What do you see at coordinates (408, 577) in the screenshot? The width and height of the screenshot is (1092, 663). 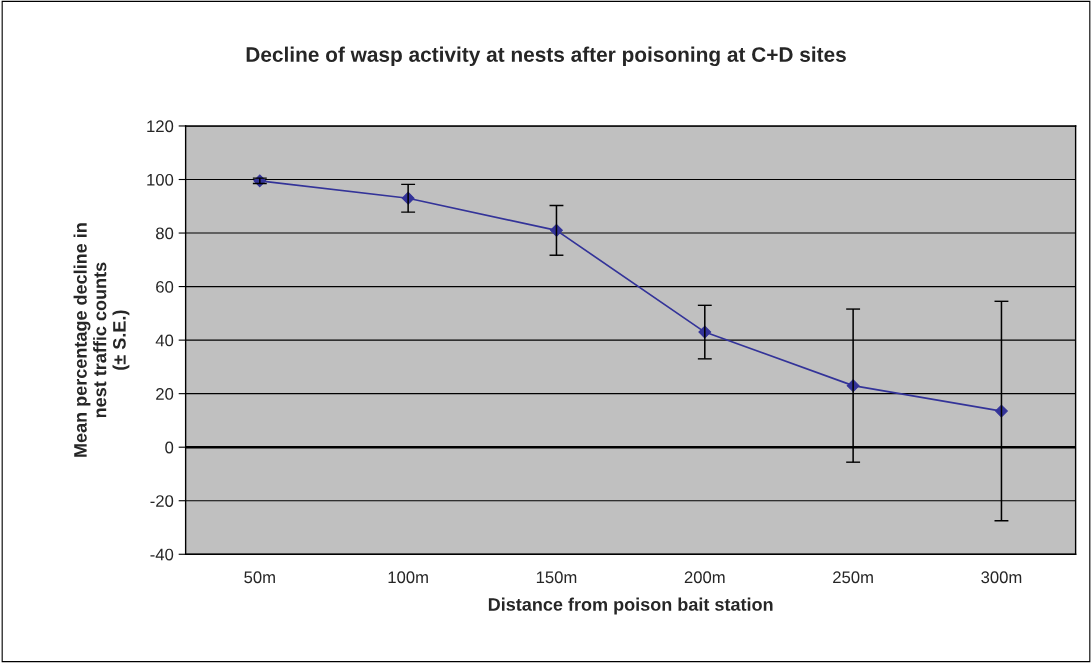 I see `x-tick-label: 100m` at bounding box center [408, 577].